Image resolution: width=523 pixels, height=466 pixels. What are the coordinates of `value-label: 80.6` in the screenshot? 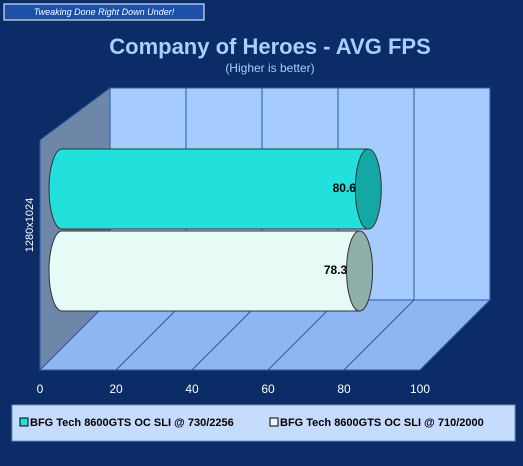 It's located at (345, 188).